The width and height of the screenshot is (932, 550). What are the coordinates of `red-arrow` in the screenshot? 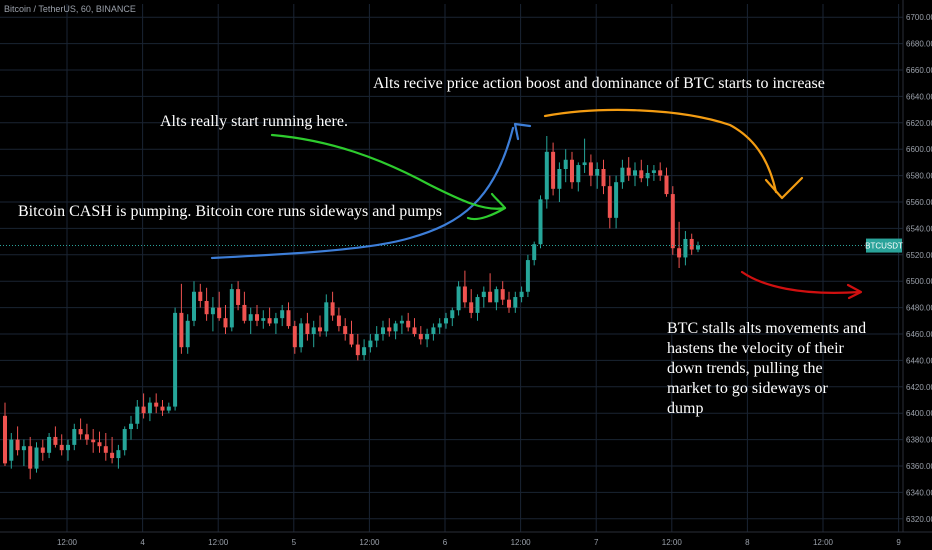 It's located at (801, 282).